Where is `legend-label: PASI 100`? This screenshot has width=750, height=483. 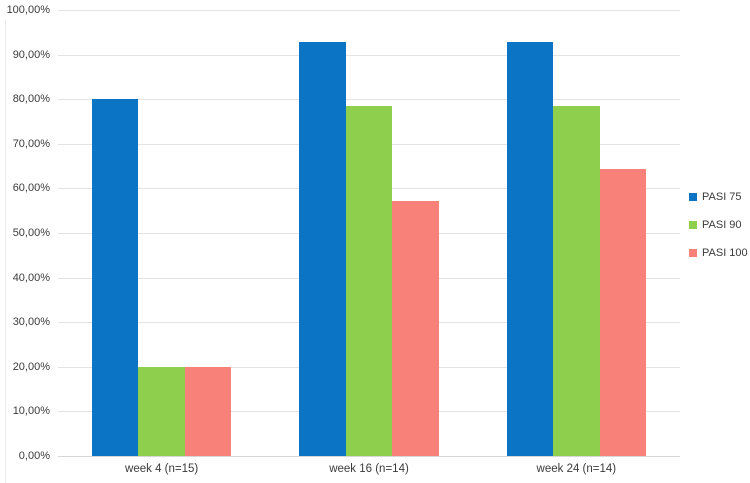
legend-label: PASI 100 is located at coordinates (725, 253).